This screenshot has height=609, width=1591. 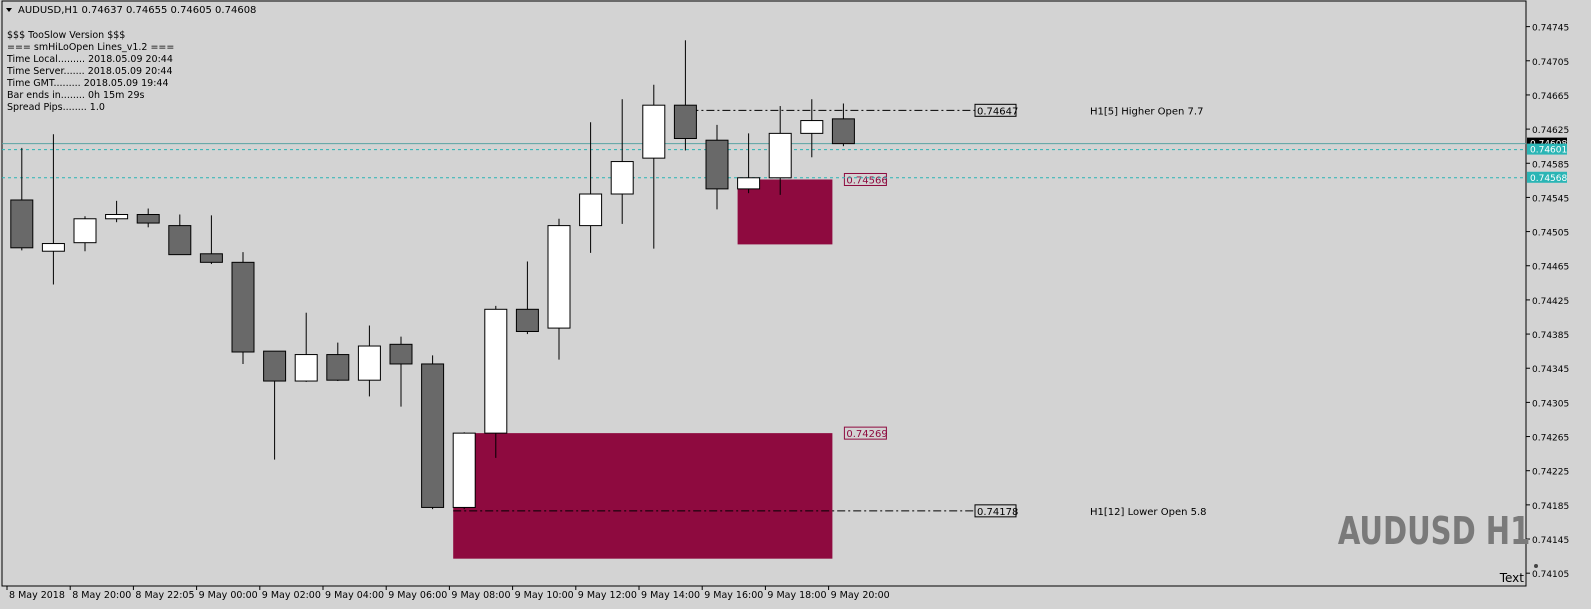 What do you see at coordinates (1146, 111) in the screenshot?
I see `open-level-note: H1[5] Higher Open 7.7` at bounding box center [1146, 111].